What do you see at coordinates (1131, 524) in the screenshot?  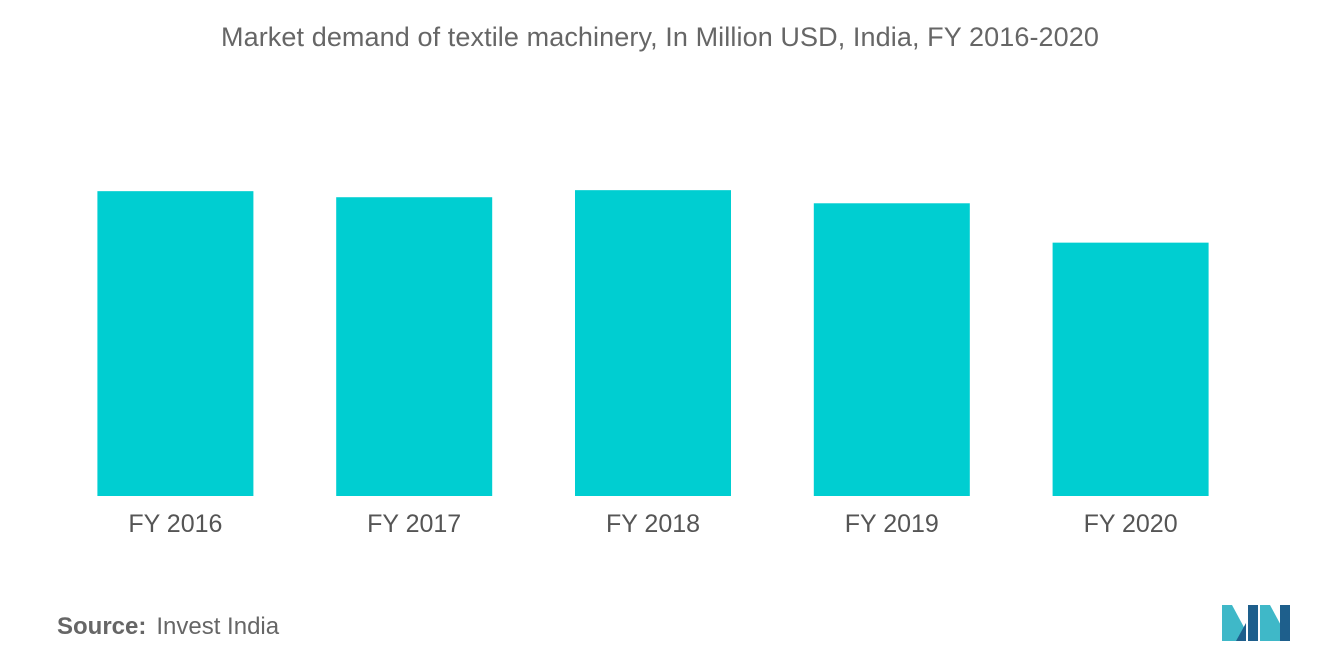 I see `x-tick-label: FY 2020` at bounding box center [1131, 524].